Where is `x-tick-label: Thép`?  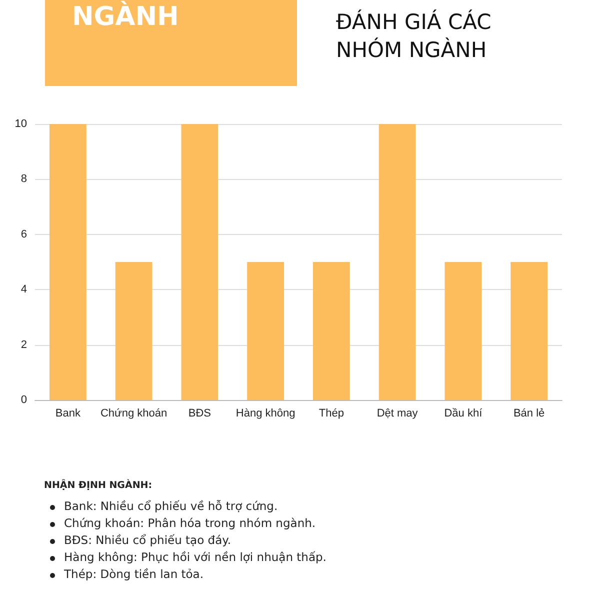
x-tick-label: Thép is located at coordinates (331, 414).